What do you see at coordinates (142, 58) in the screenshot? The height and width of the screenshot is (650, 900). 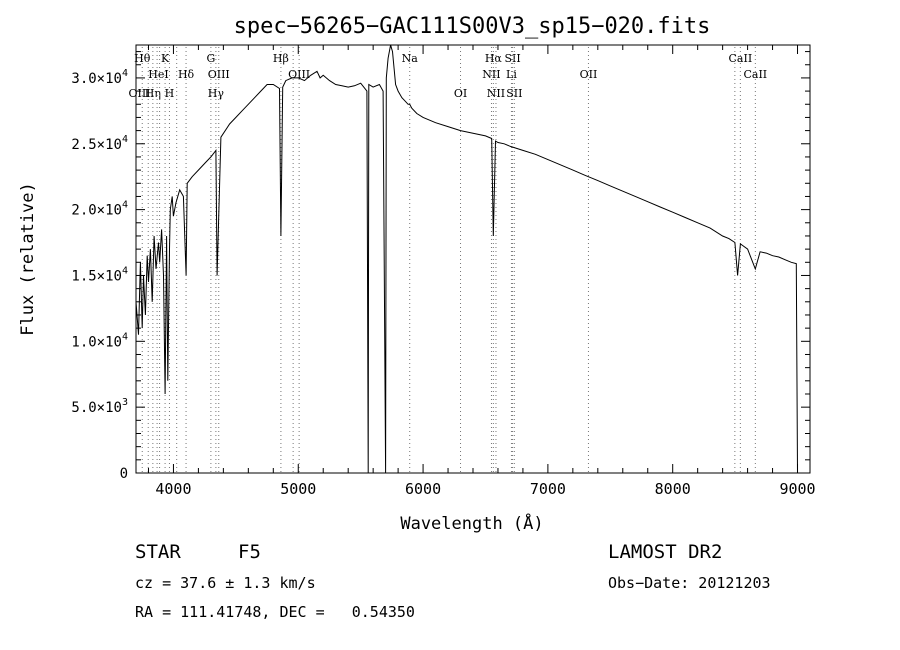 I see `marker-label: Hθ` at bounding box center [142, 58].